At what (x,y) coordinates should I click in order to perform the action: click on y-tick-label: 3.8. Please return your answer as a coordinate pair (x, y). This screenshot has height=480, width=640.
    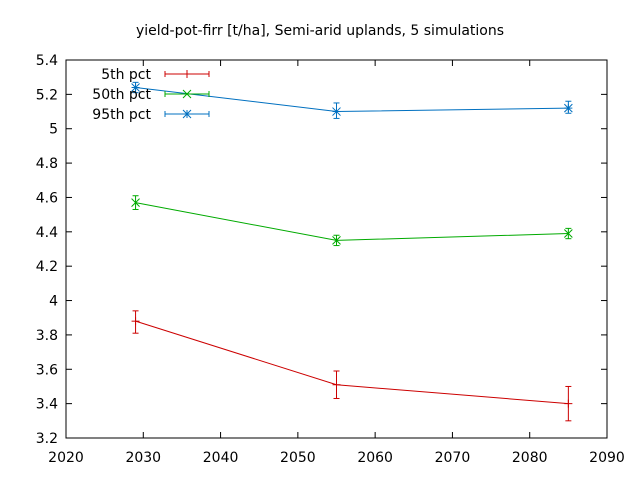
    Looking at the image, I should click on (47, 336).